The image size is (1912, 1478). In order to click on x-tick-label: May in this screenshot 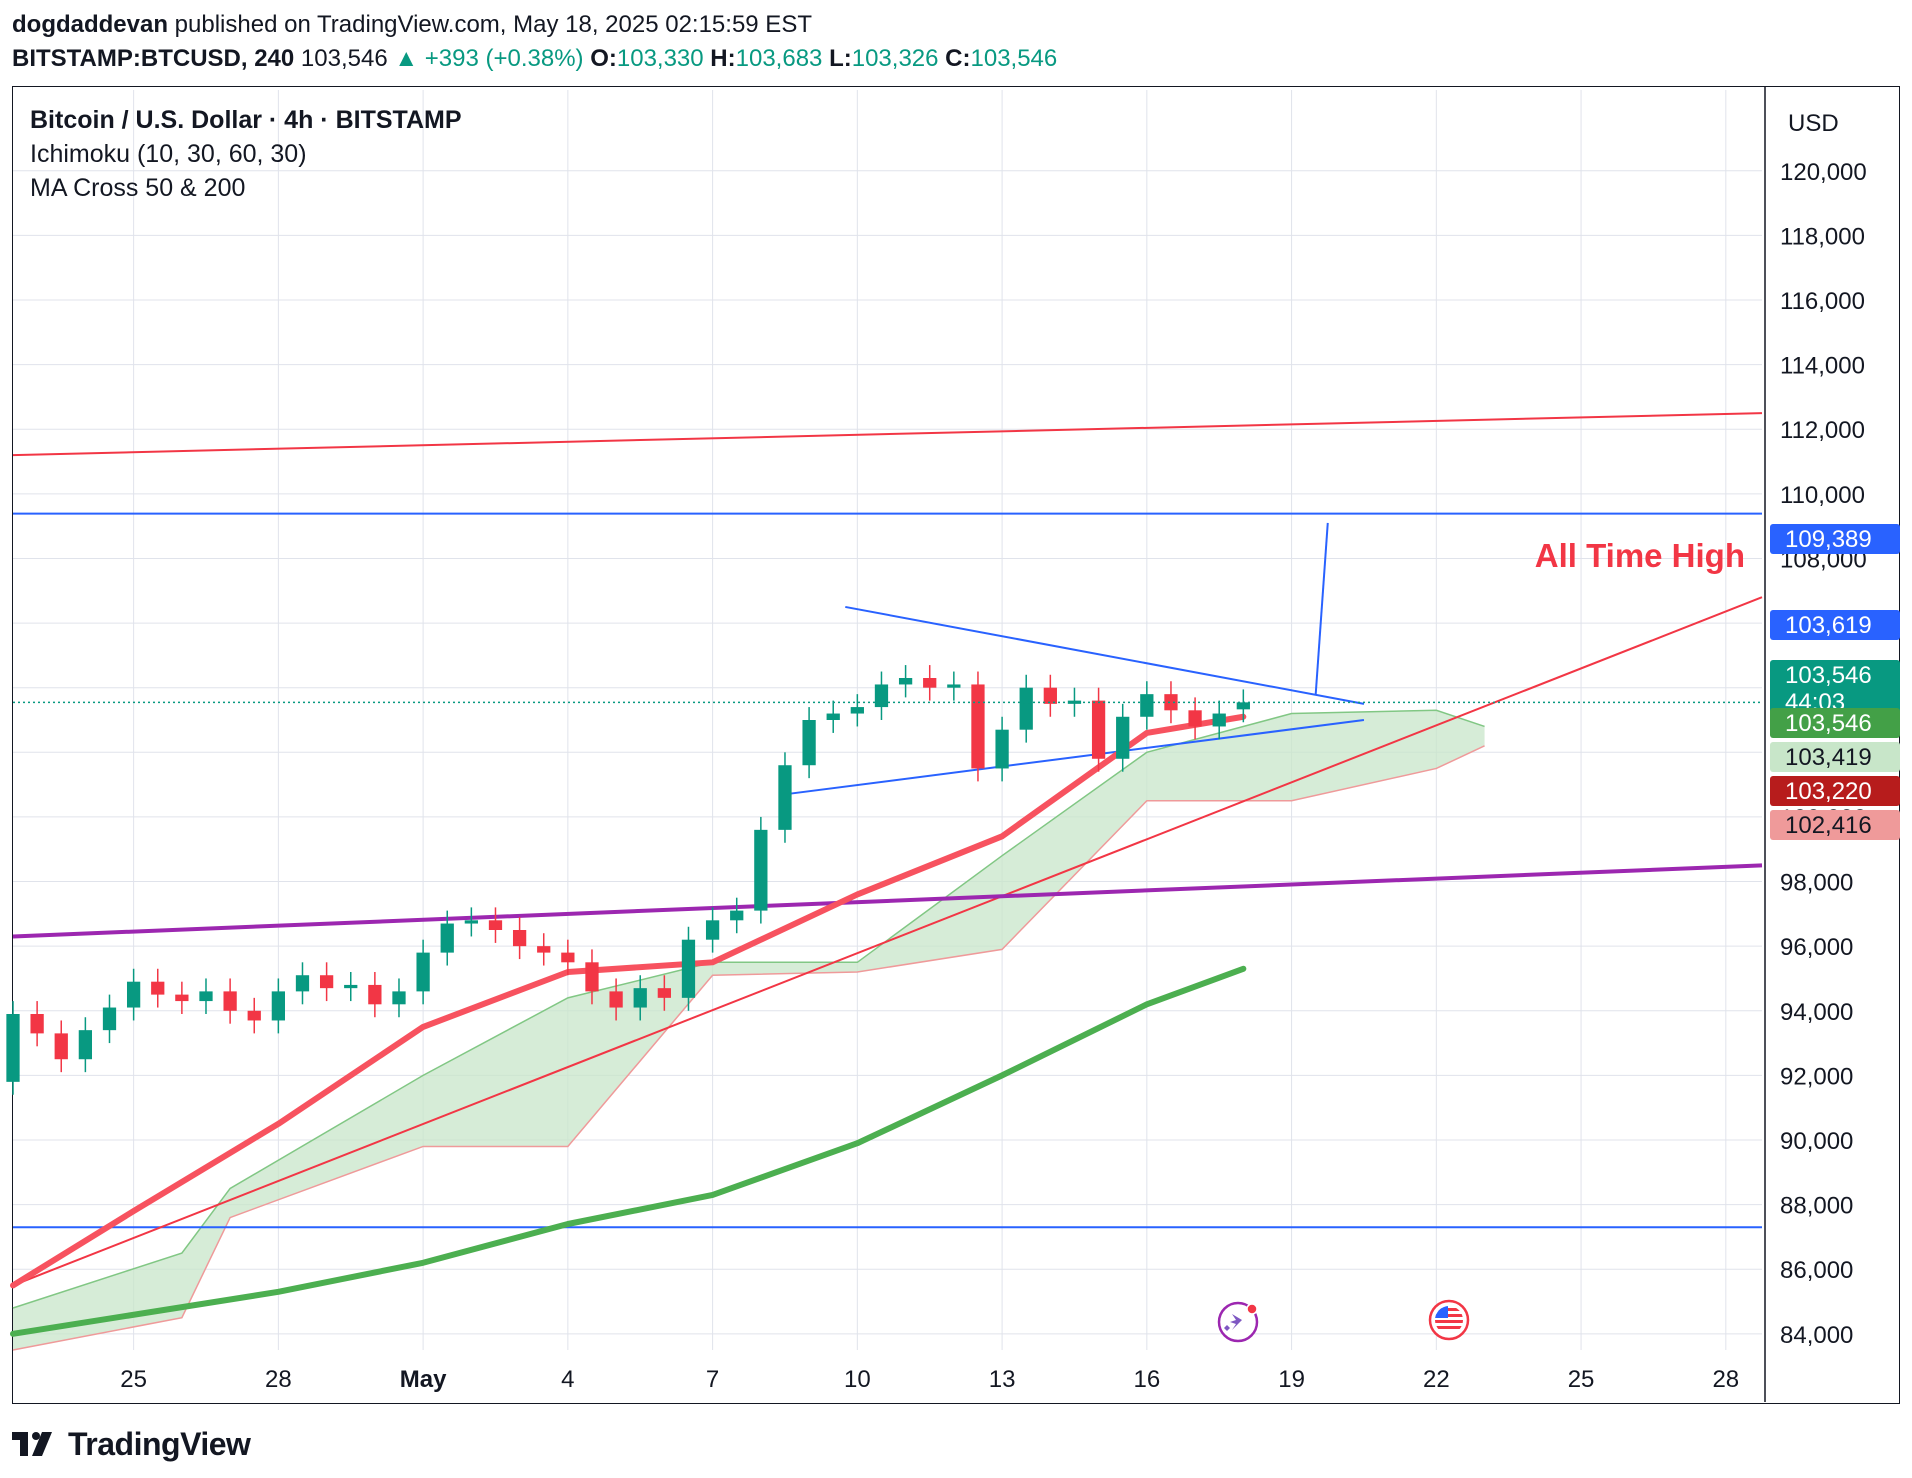, I will do `click(423, 1379)`.